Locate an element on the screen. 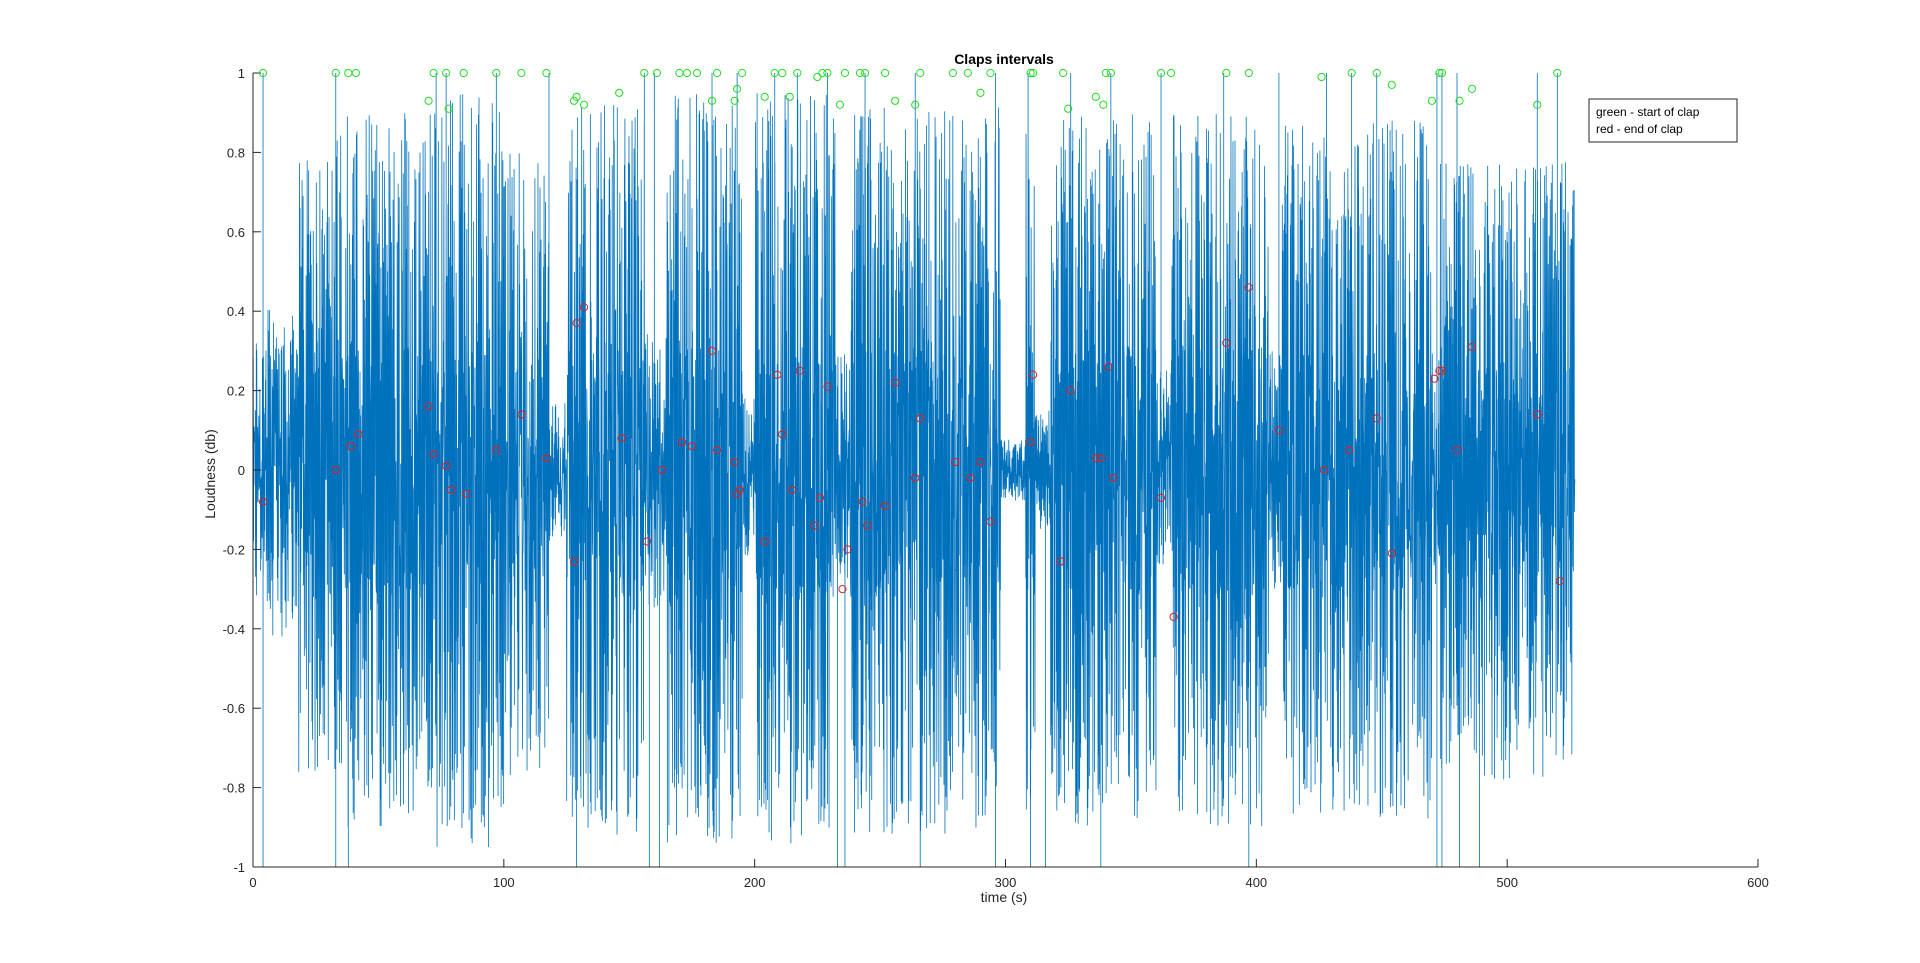 This screenshot has width=1920, height=963. y-tick-label: -0.8 is located at coordinates (234, 788).